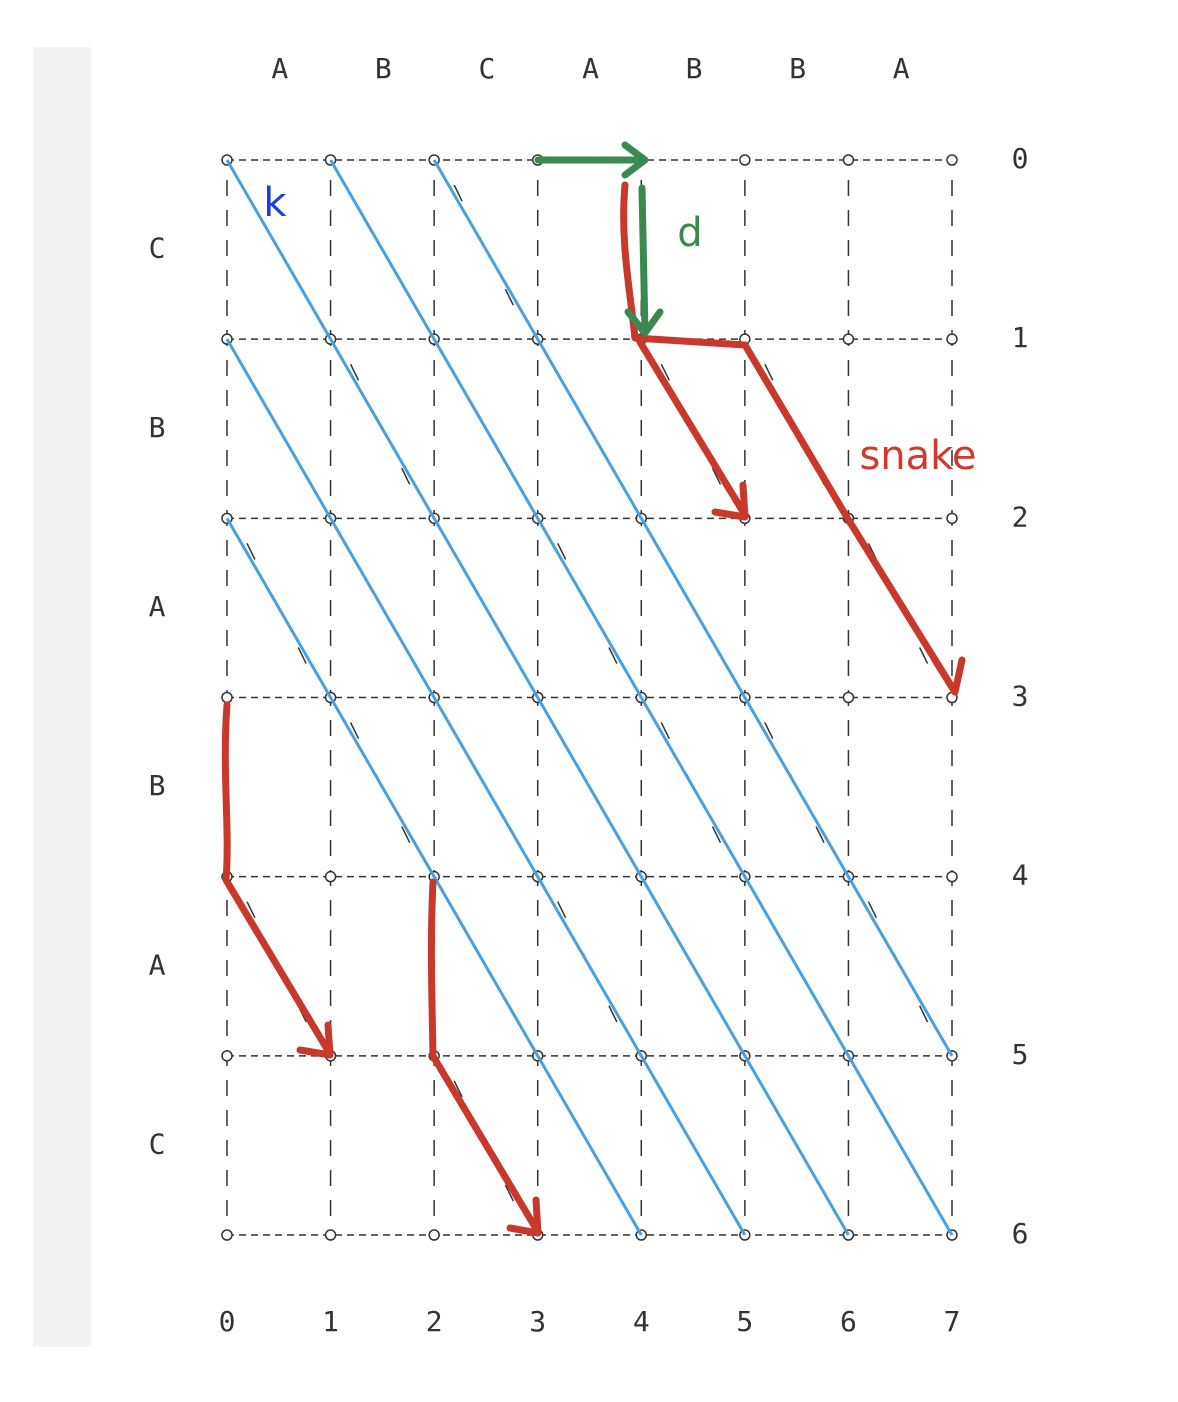  Describe the element at coordinates (848, 1321) in the screenshot. I see `column-number: 6` at that location.